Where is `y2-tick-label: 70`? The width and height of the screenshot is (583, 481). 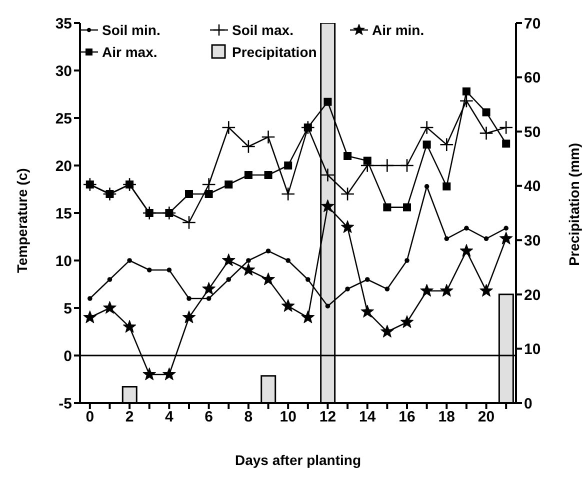
y2-tick-label: 70 is located at coordinates (532, 23).